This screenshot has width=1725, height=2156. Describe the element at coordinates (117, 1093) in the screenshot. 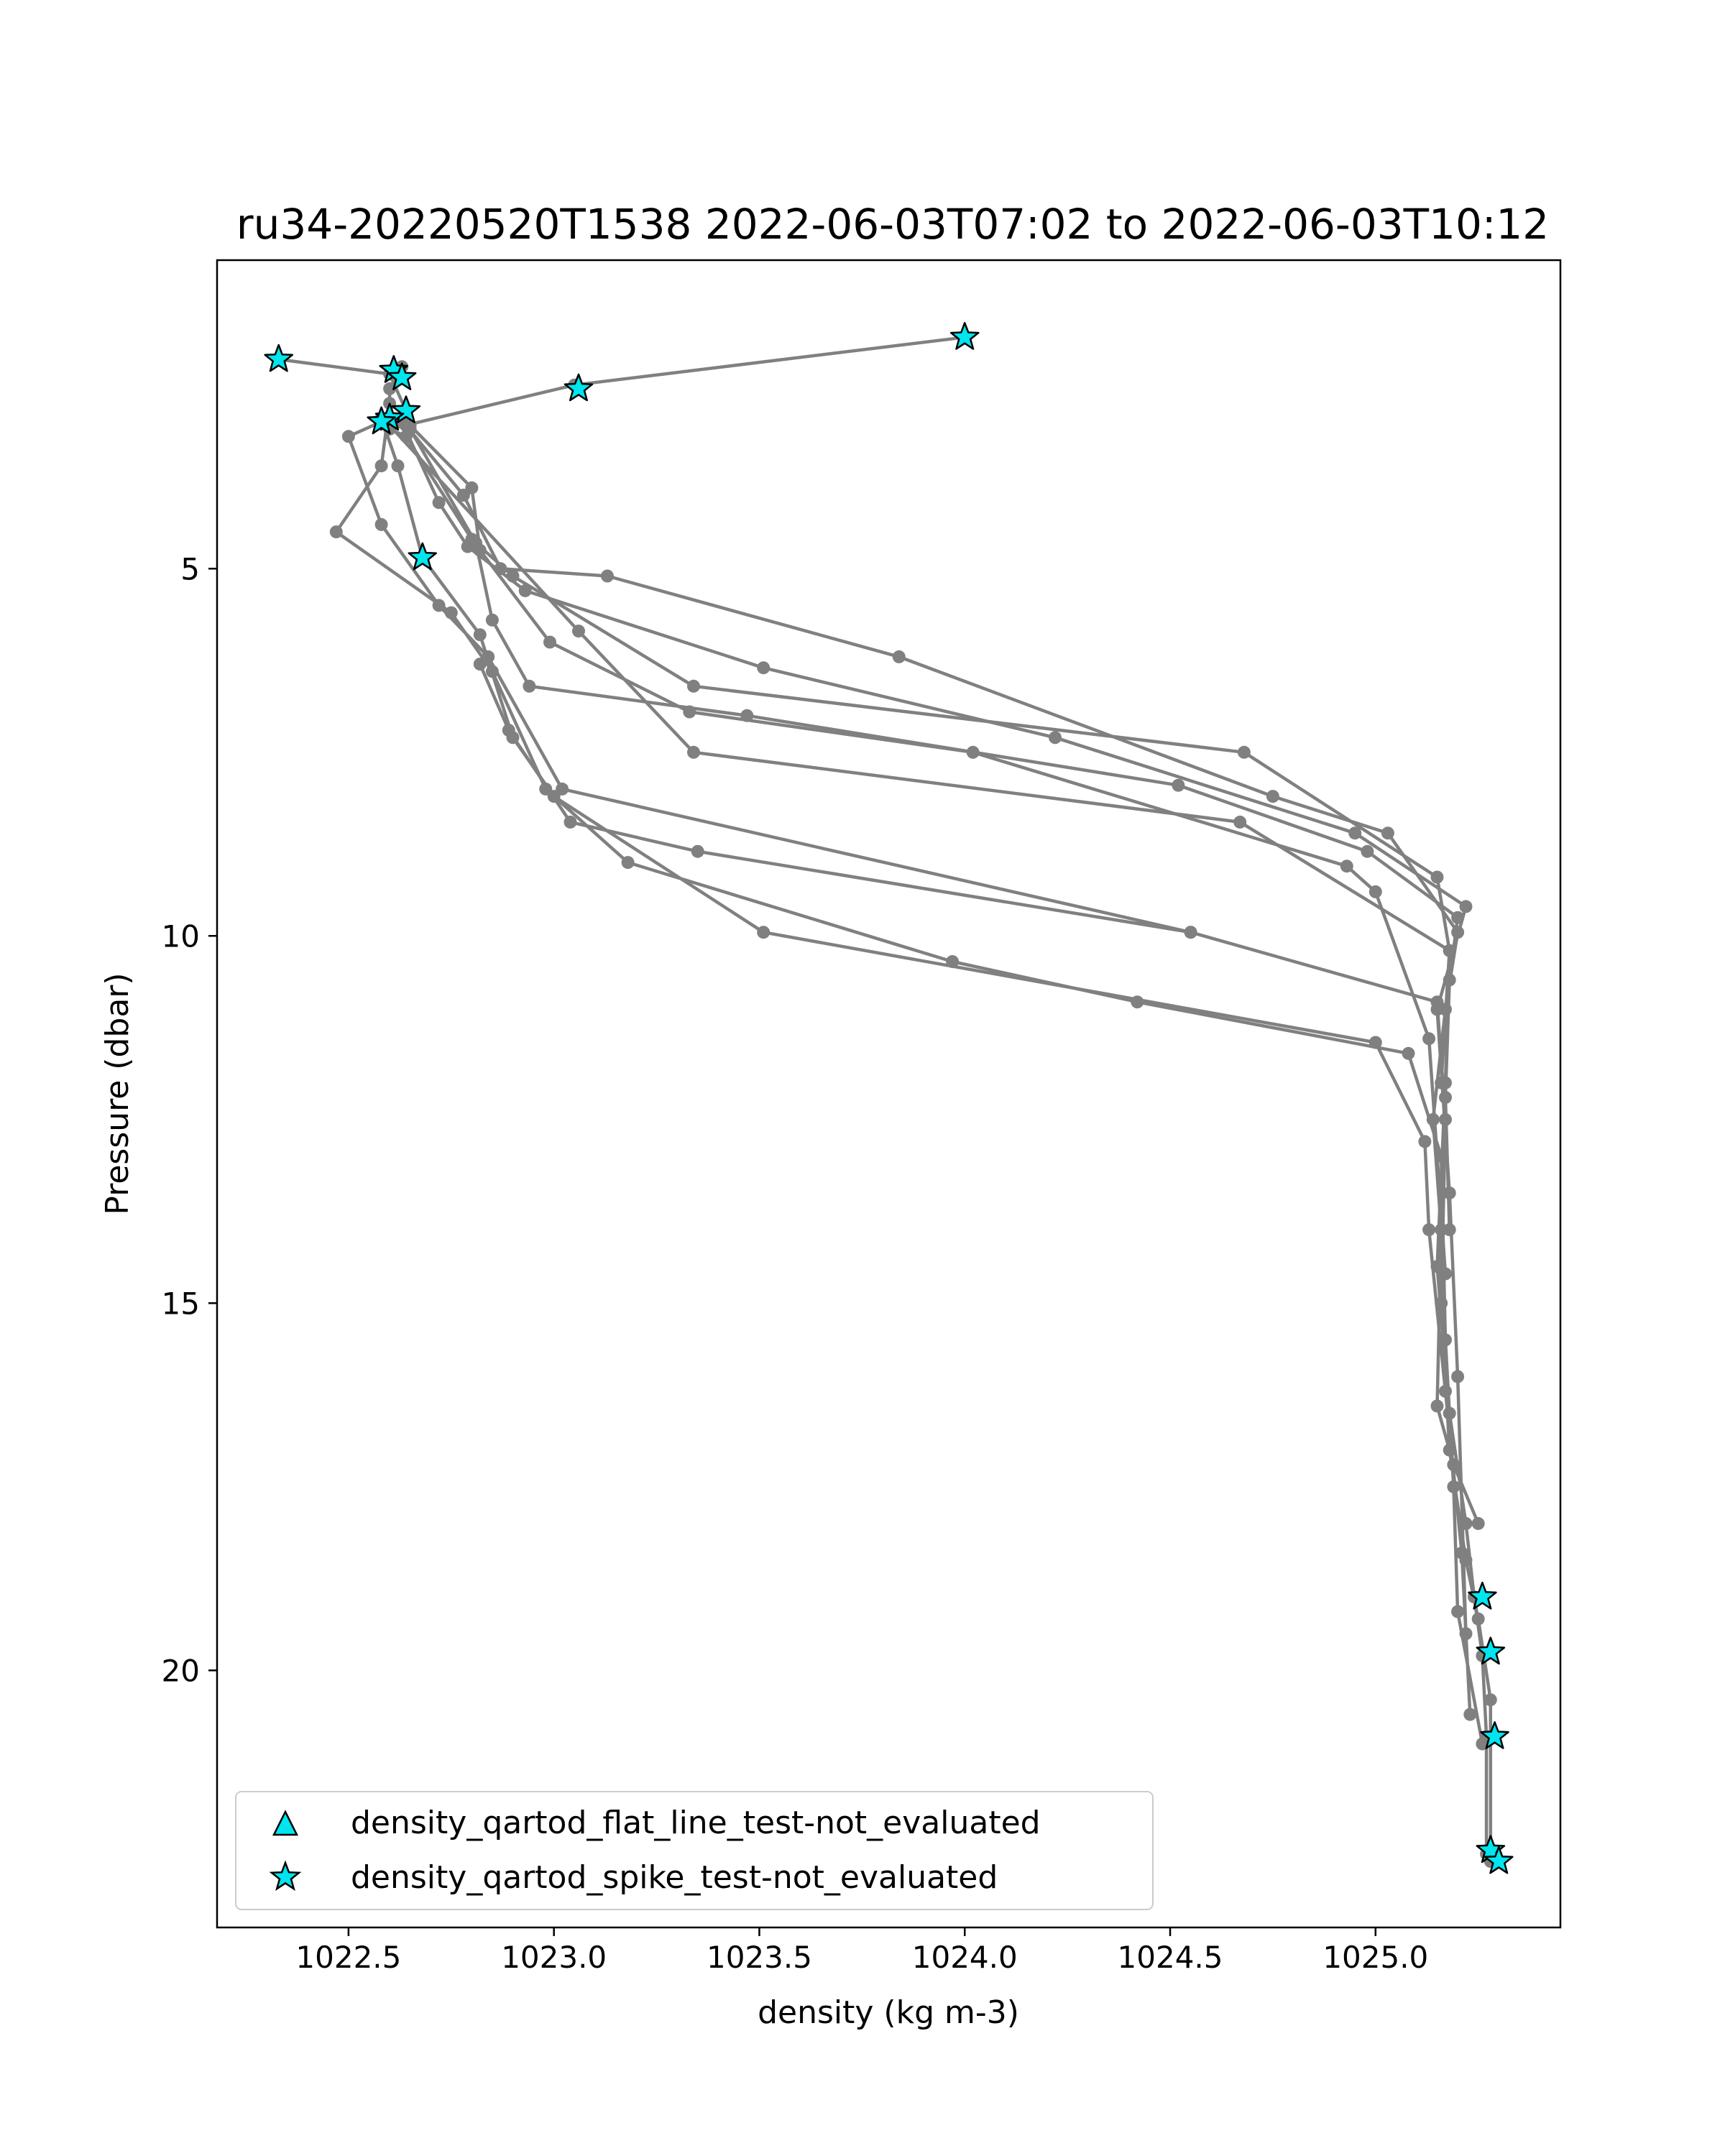

I see `y-axis-label: Pressure (dbar)` at that location.